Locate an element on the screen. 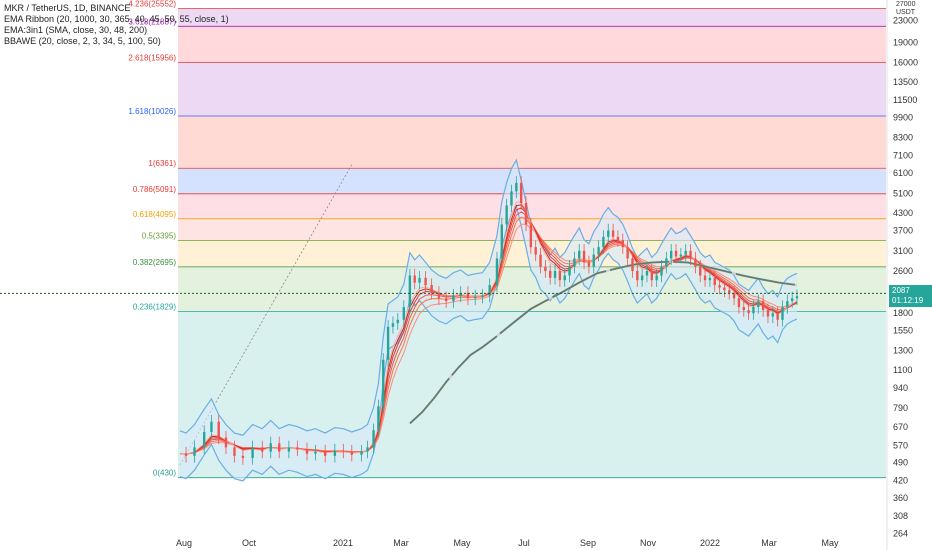  fib-band is located at coordinates (532, 17).